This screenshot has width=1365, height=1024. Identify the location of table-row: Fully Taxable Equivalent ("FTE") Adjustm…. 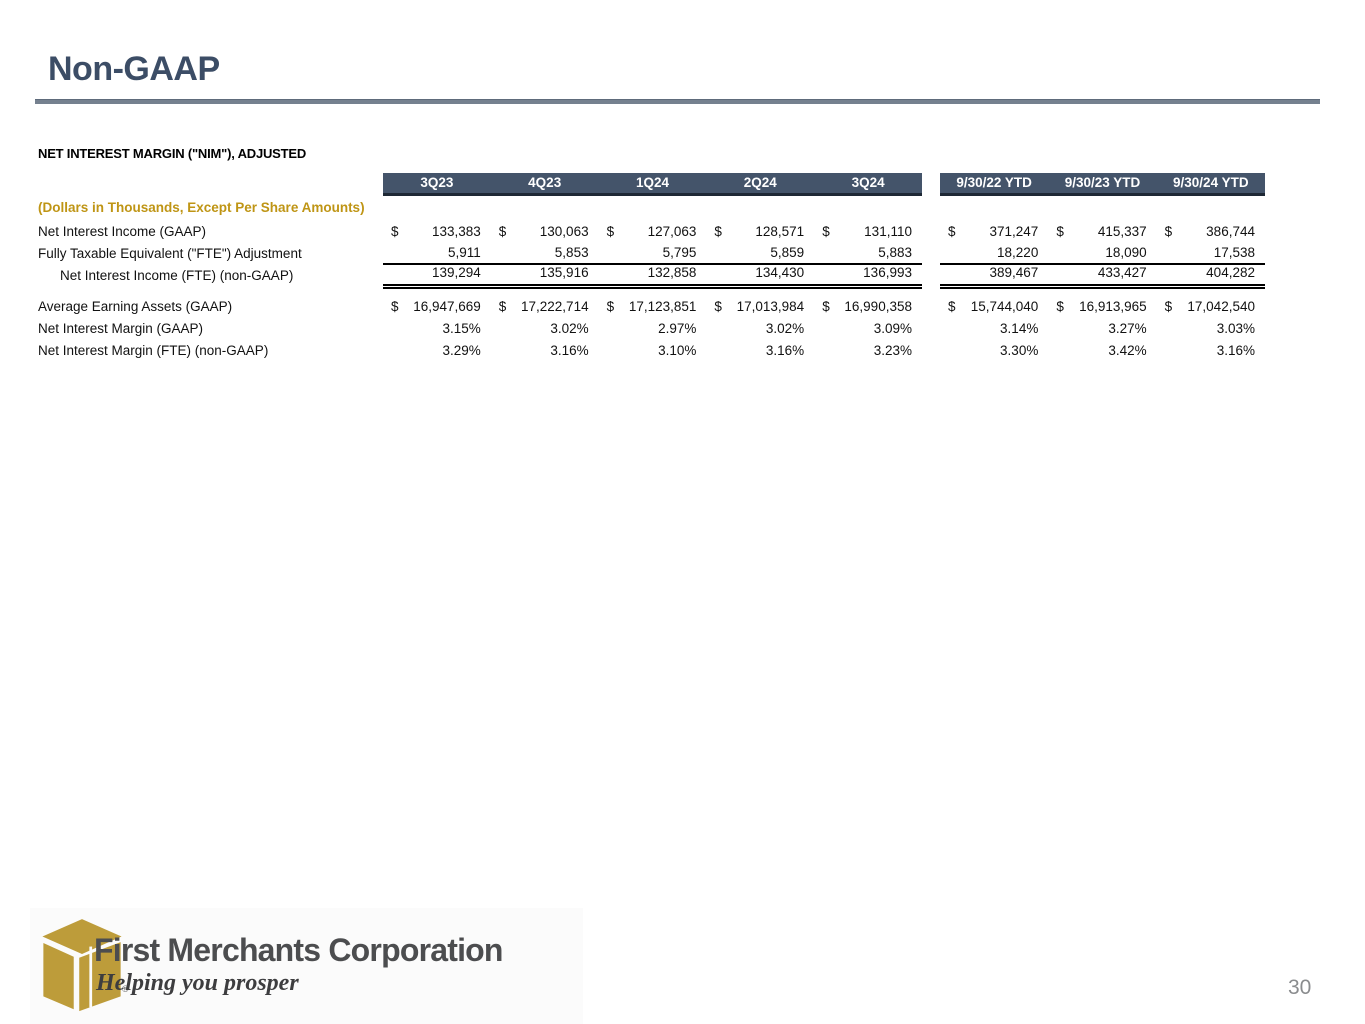
(652, 253).